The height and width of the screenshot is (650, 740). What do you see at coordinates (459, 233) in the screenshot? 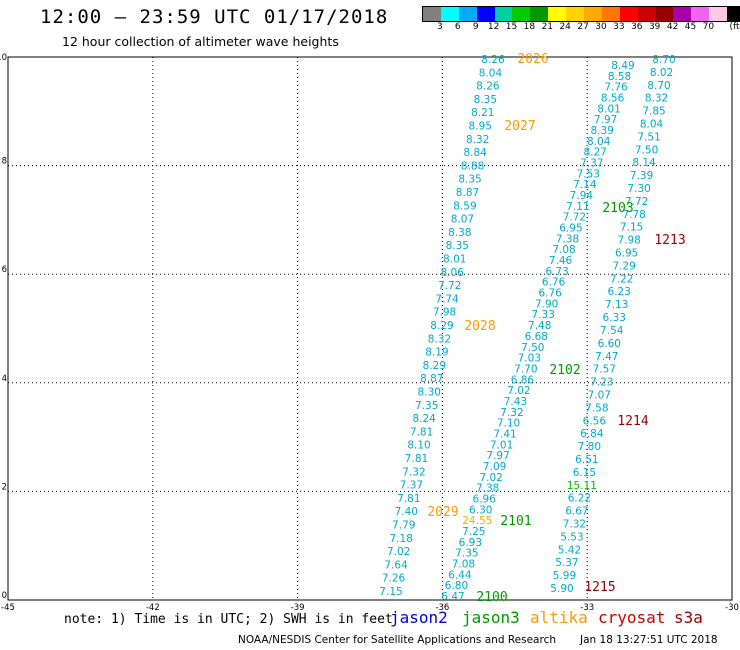
I see `wave-height-value: 8.38` at bounding box center [459, 233].